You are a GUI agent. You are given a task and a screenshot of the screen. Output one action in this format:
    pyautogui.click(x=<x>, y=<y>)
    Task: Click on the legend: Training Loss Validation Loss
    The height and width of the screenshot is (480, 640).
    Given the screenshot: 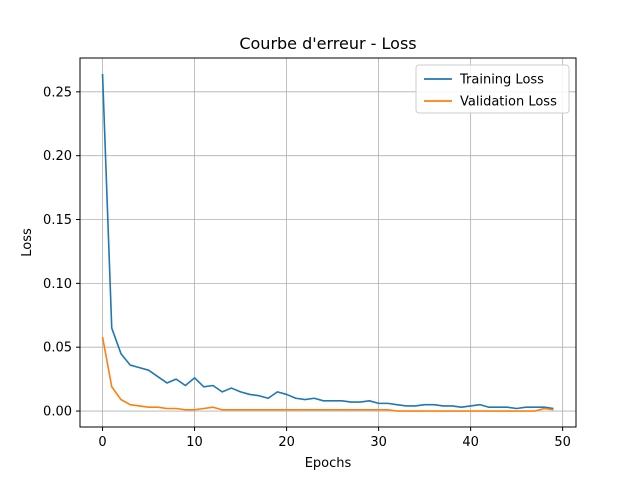 What is the action you would take?
    pyautogui.click(x=492, y=89)
    